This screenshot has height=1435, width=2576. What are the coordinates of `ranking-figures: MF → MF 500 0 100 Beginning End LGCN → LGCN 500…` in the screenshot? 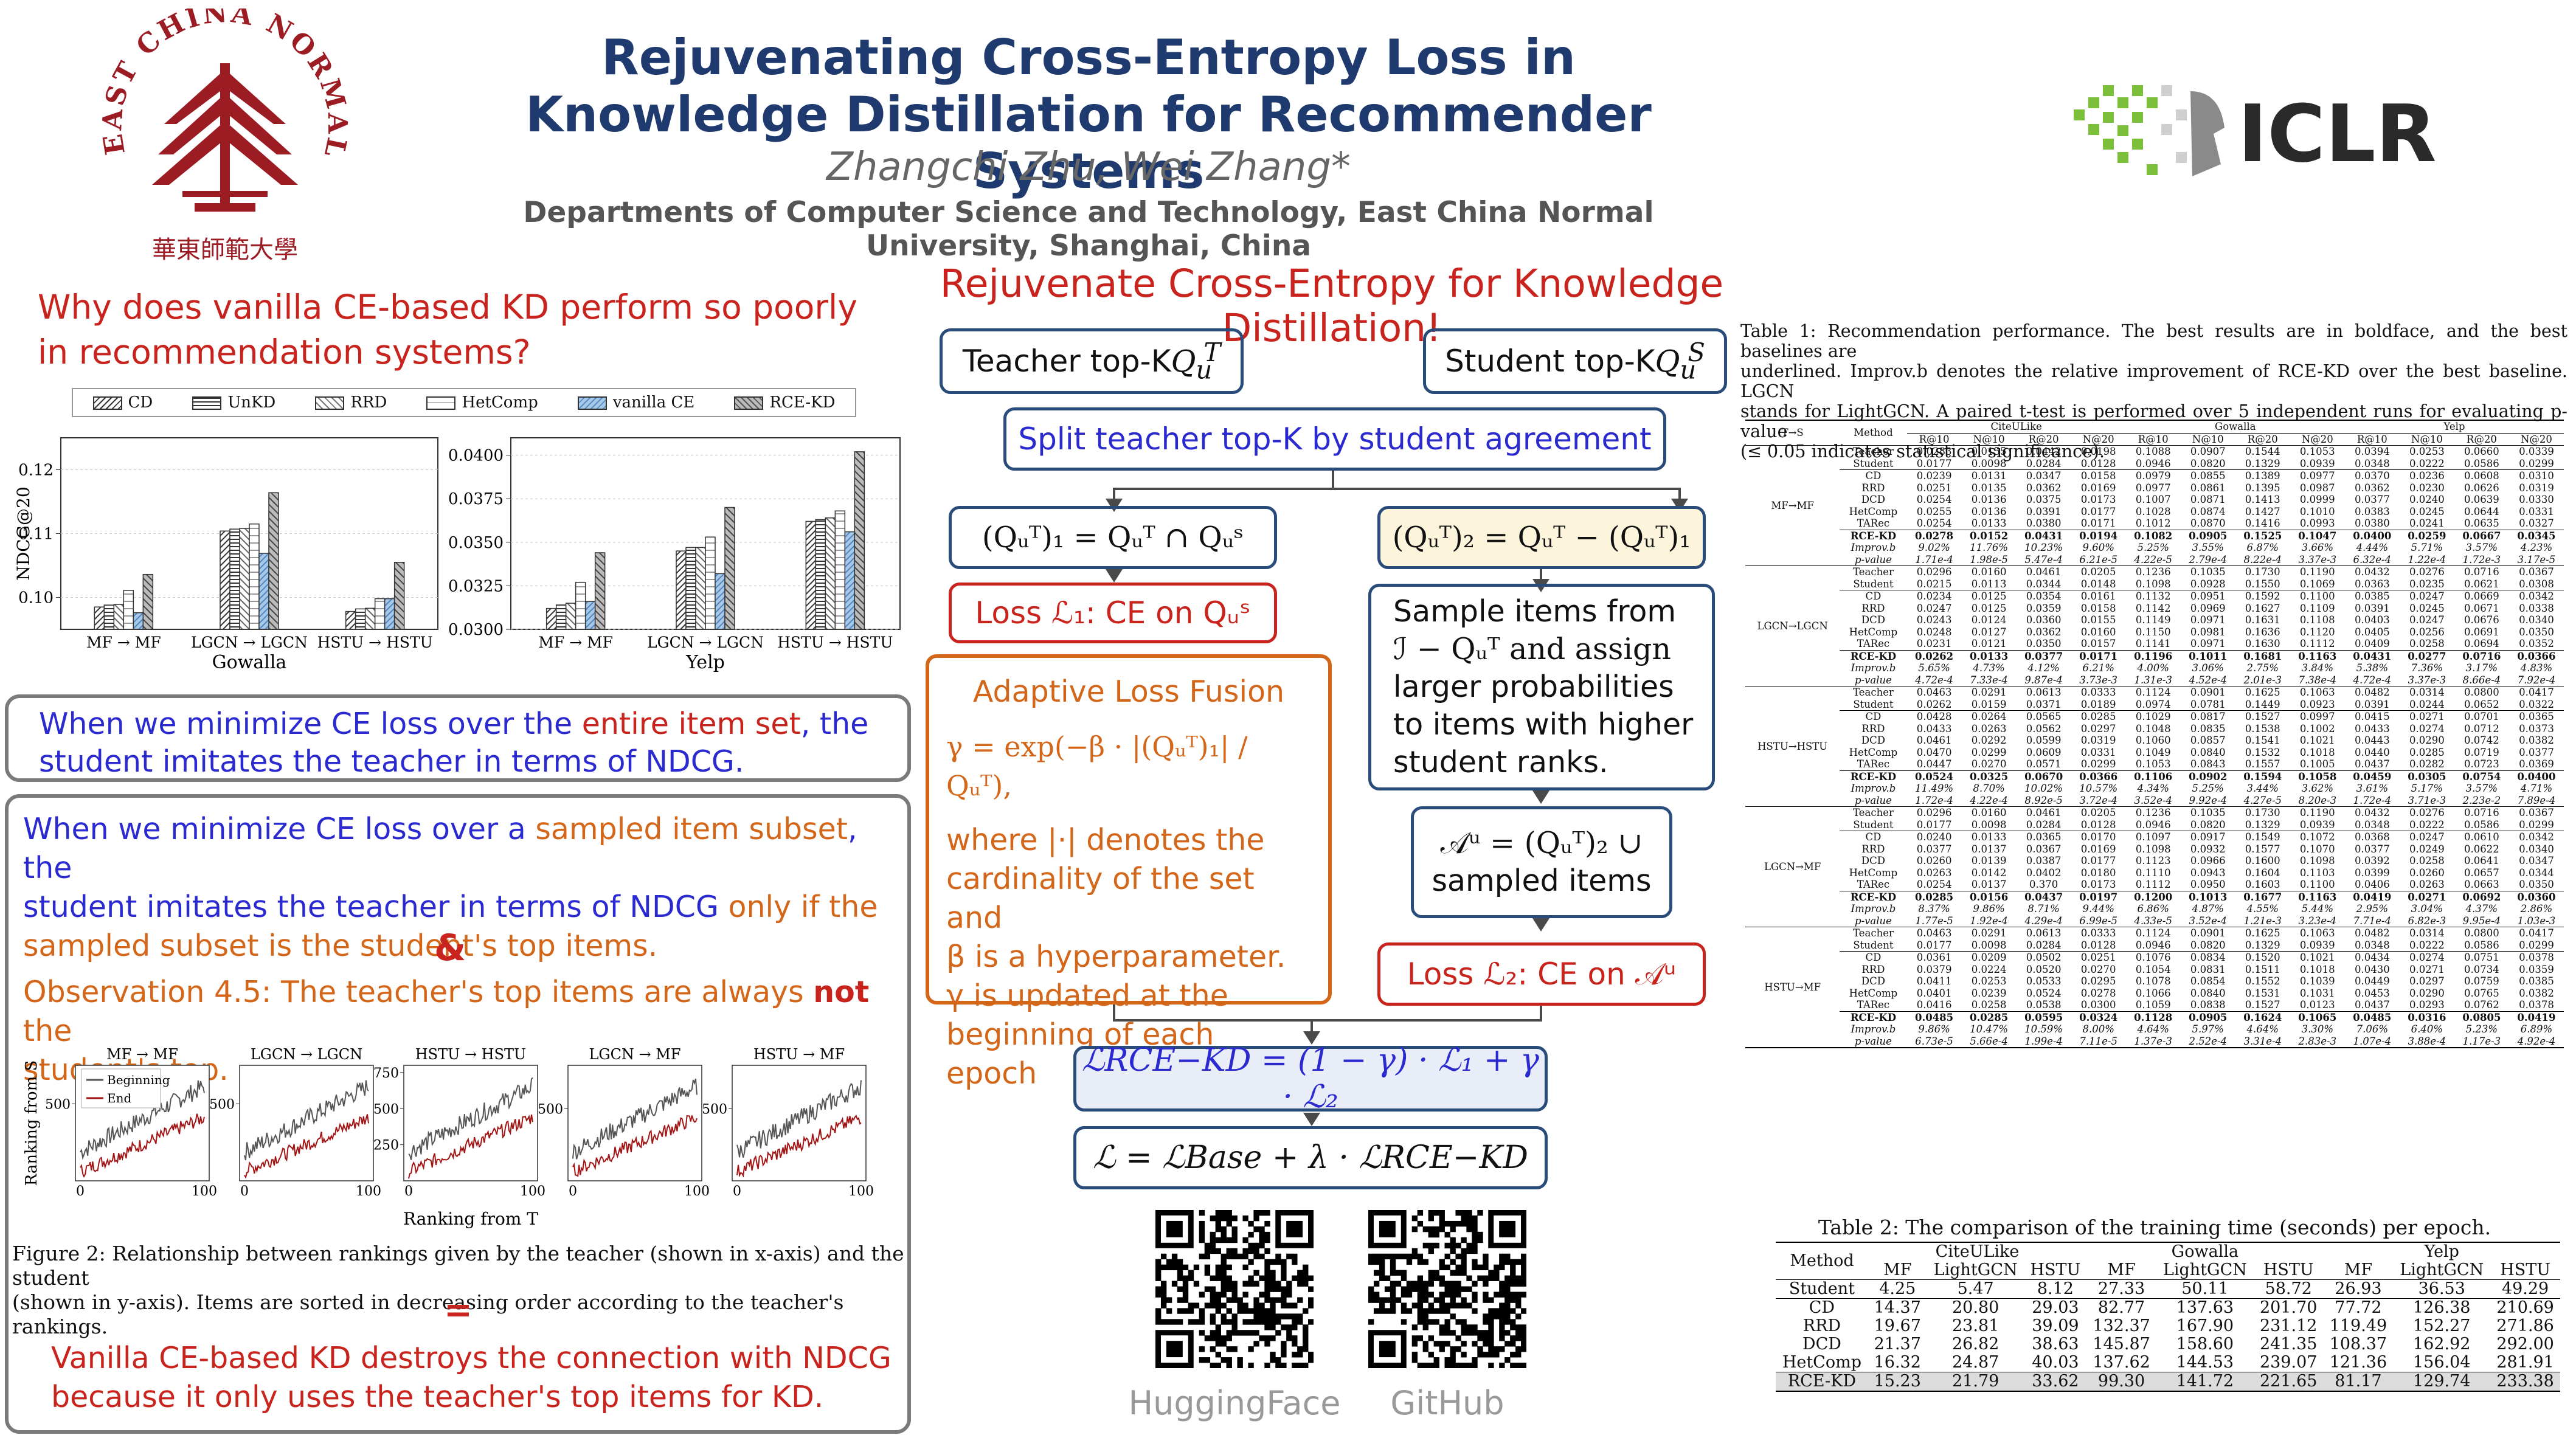 It's located at (448, 1138).